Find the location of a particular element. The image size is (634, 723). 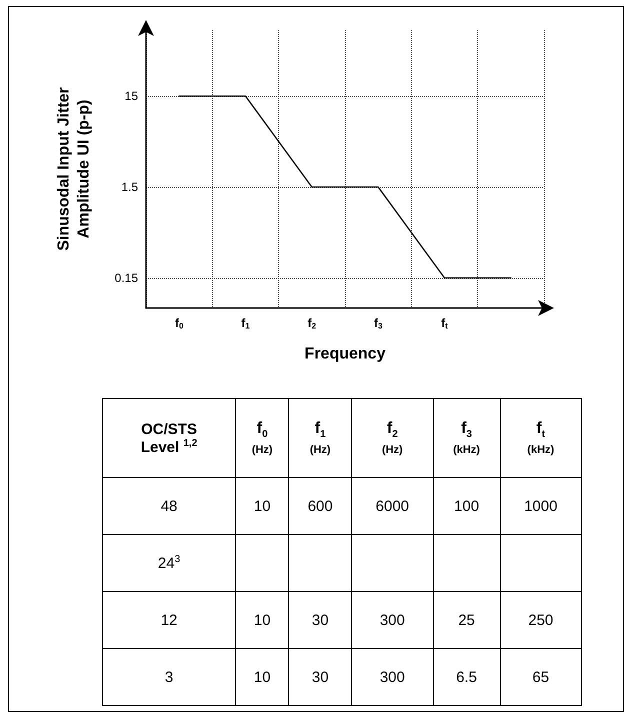

y-tick-label: 0.15 is located at coordinates (126, 277).